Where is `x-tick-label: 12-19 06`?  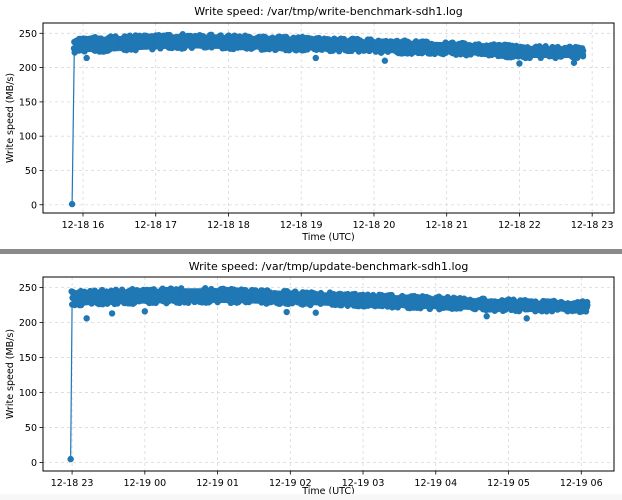
x-tick-label: 12-19 06 is located at coordinates (581, 483).